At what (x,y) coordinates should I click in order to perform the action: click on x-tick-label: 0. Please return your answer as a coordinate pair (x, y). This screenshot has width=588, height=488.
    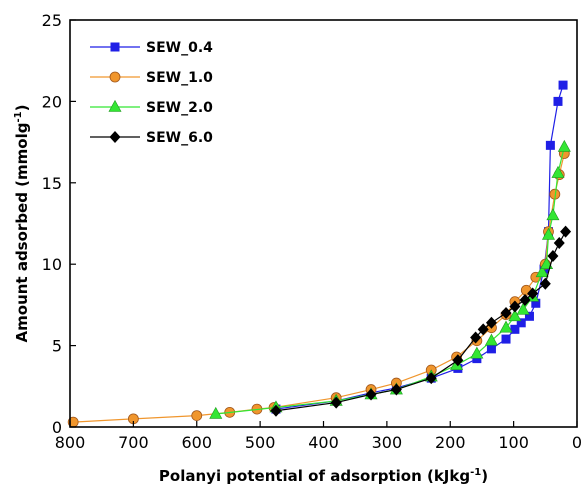
    Looking at the image, I should click on (577, 442).